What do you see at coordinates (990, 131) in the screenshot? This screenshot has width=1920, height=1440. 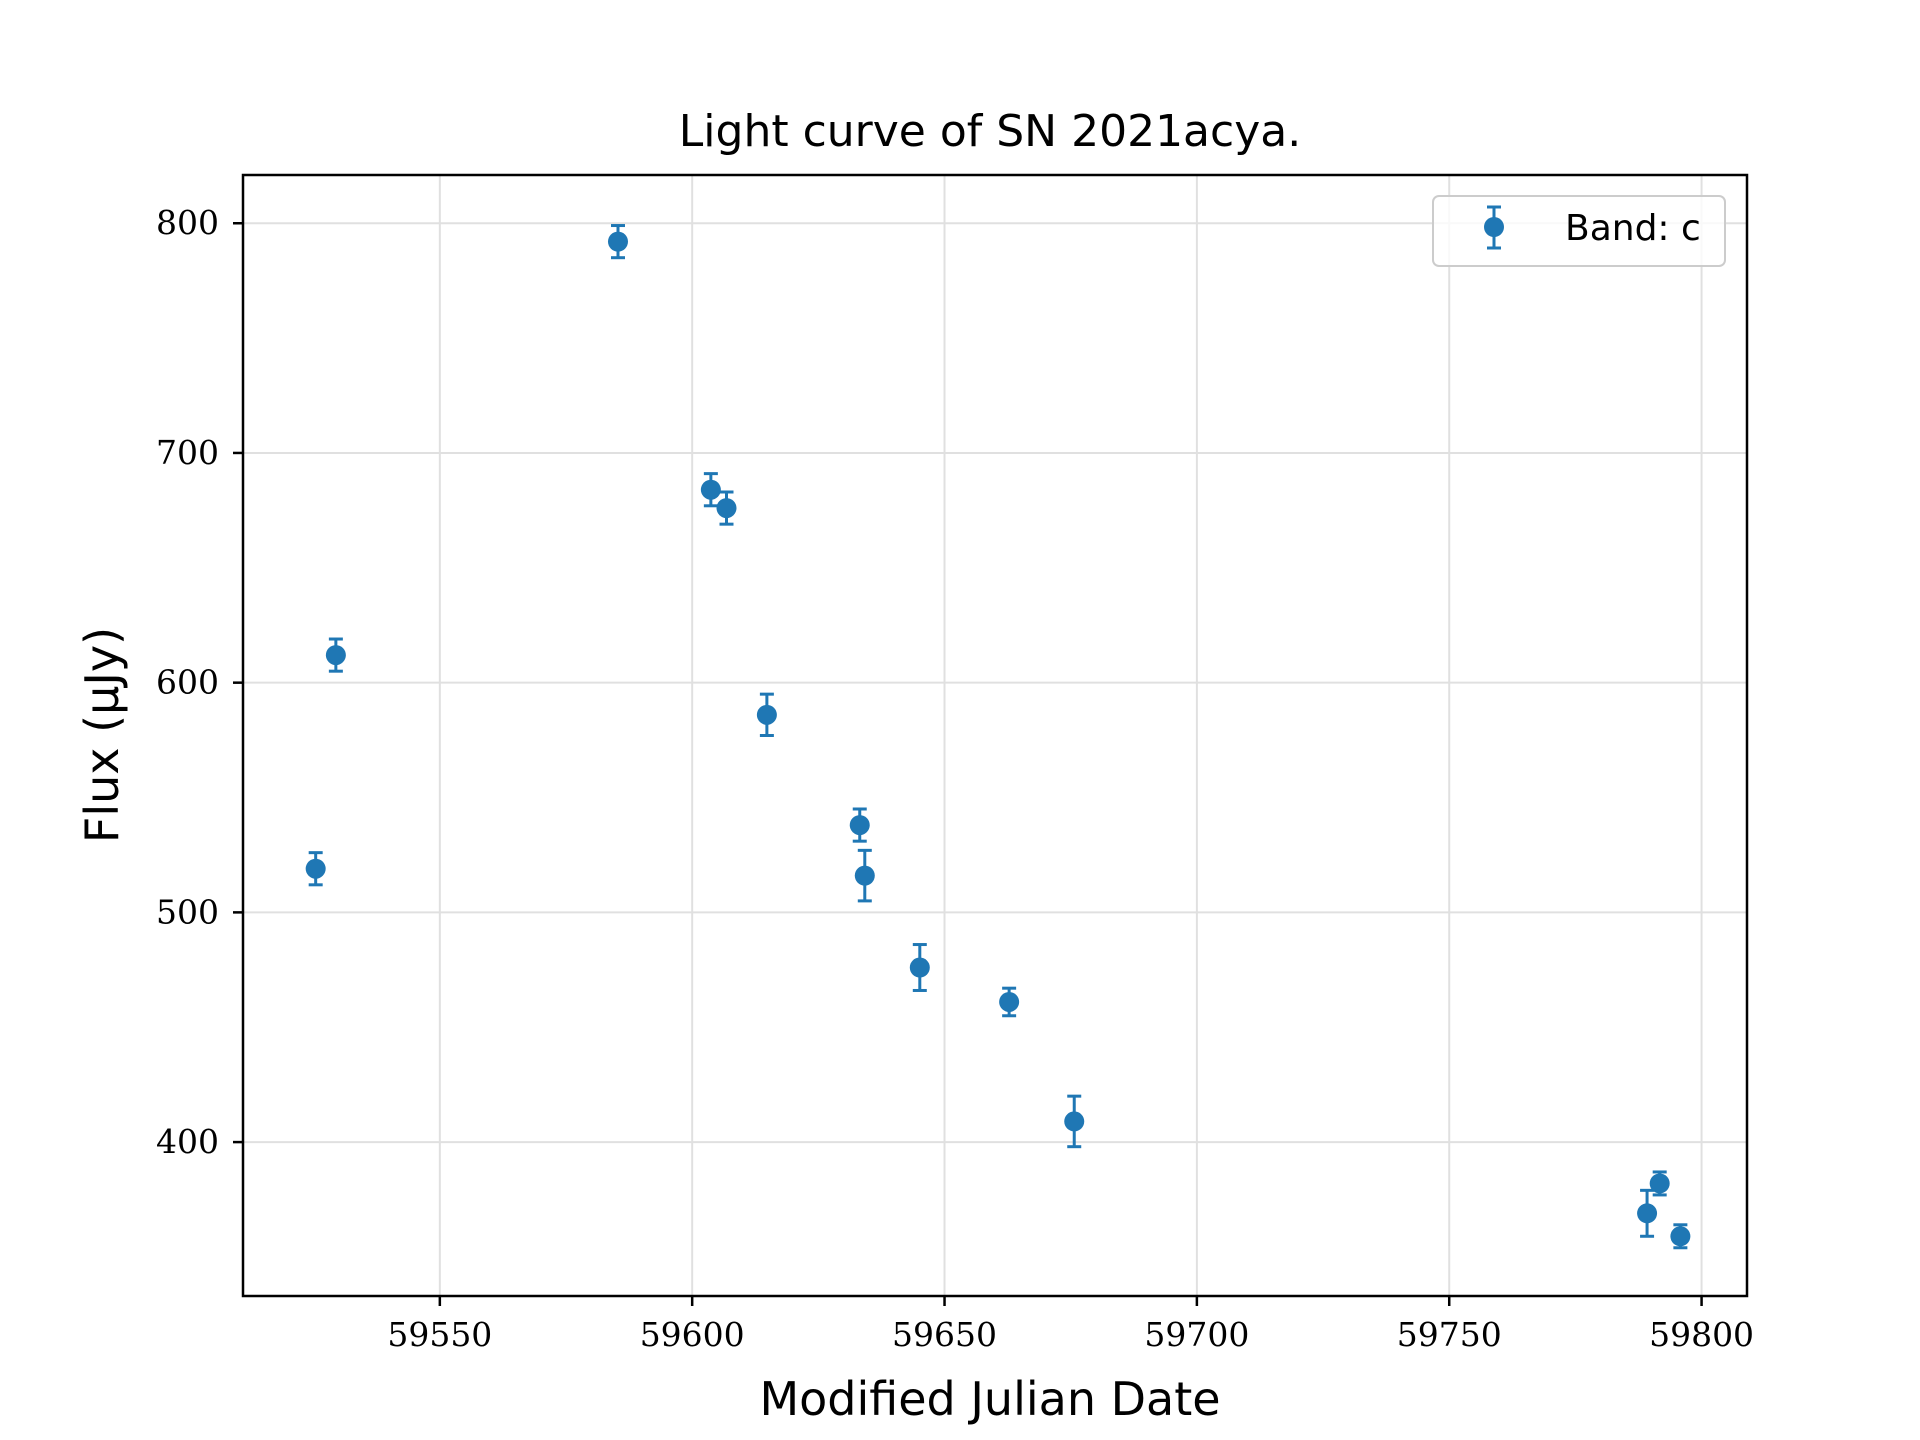 I see `chart-title: Light curve of SN 2021acya.` at bounding box center [990, 131].